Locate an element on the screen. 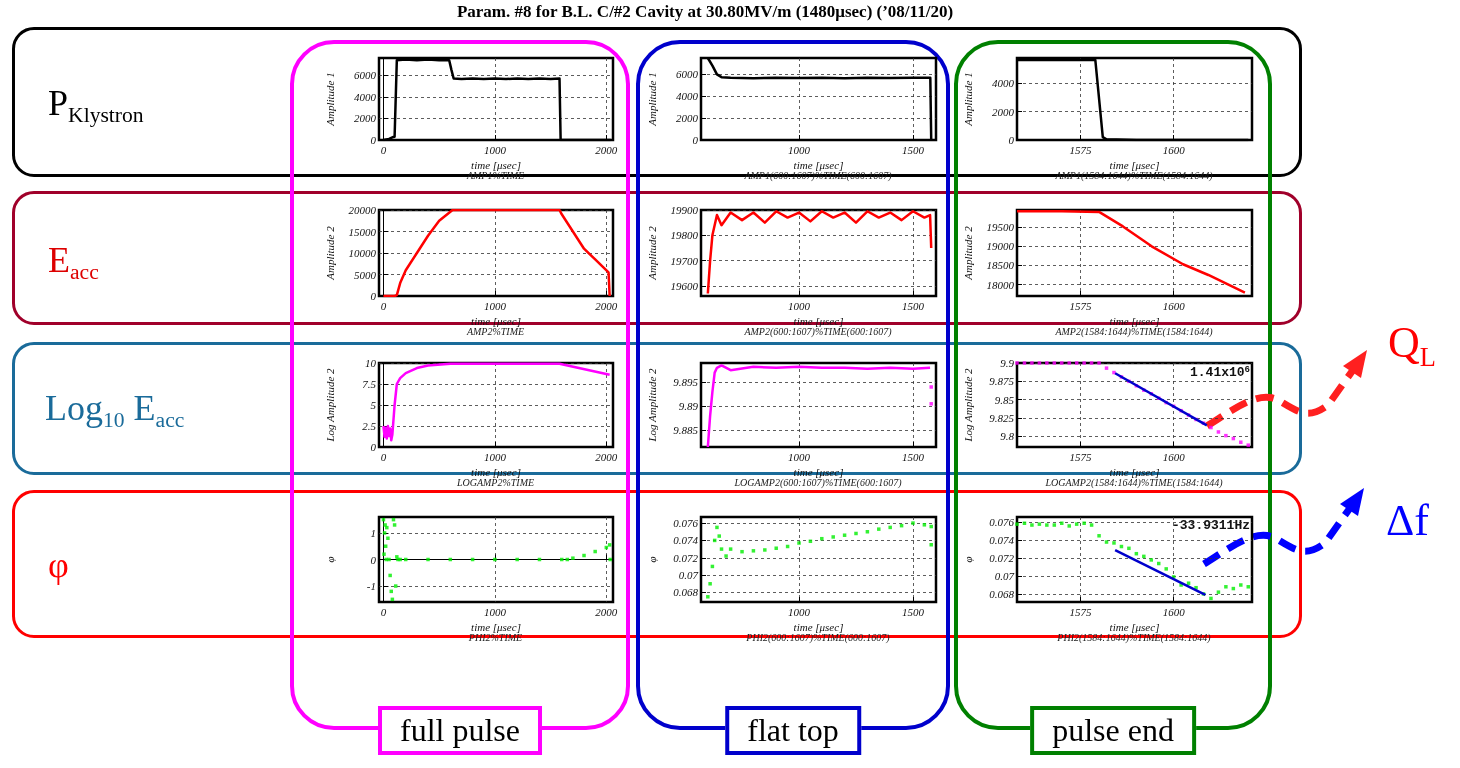 The image size is (1460, 768). text: AMP1%TIME is located at coordinates (495, 175).